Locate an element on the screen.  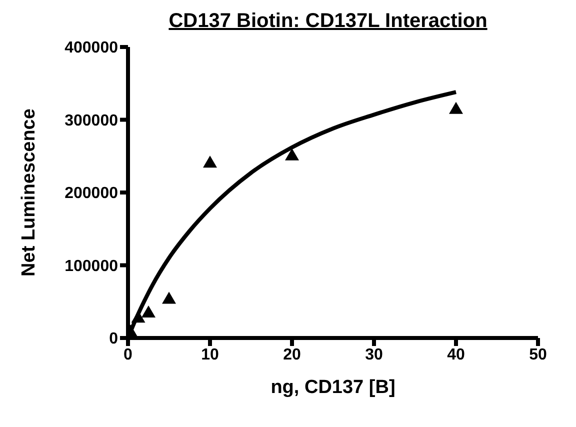
y-axis-title: Net Luminescence is located at coordinates (29, 192).